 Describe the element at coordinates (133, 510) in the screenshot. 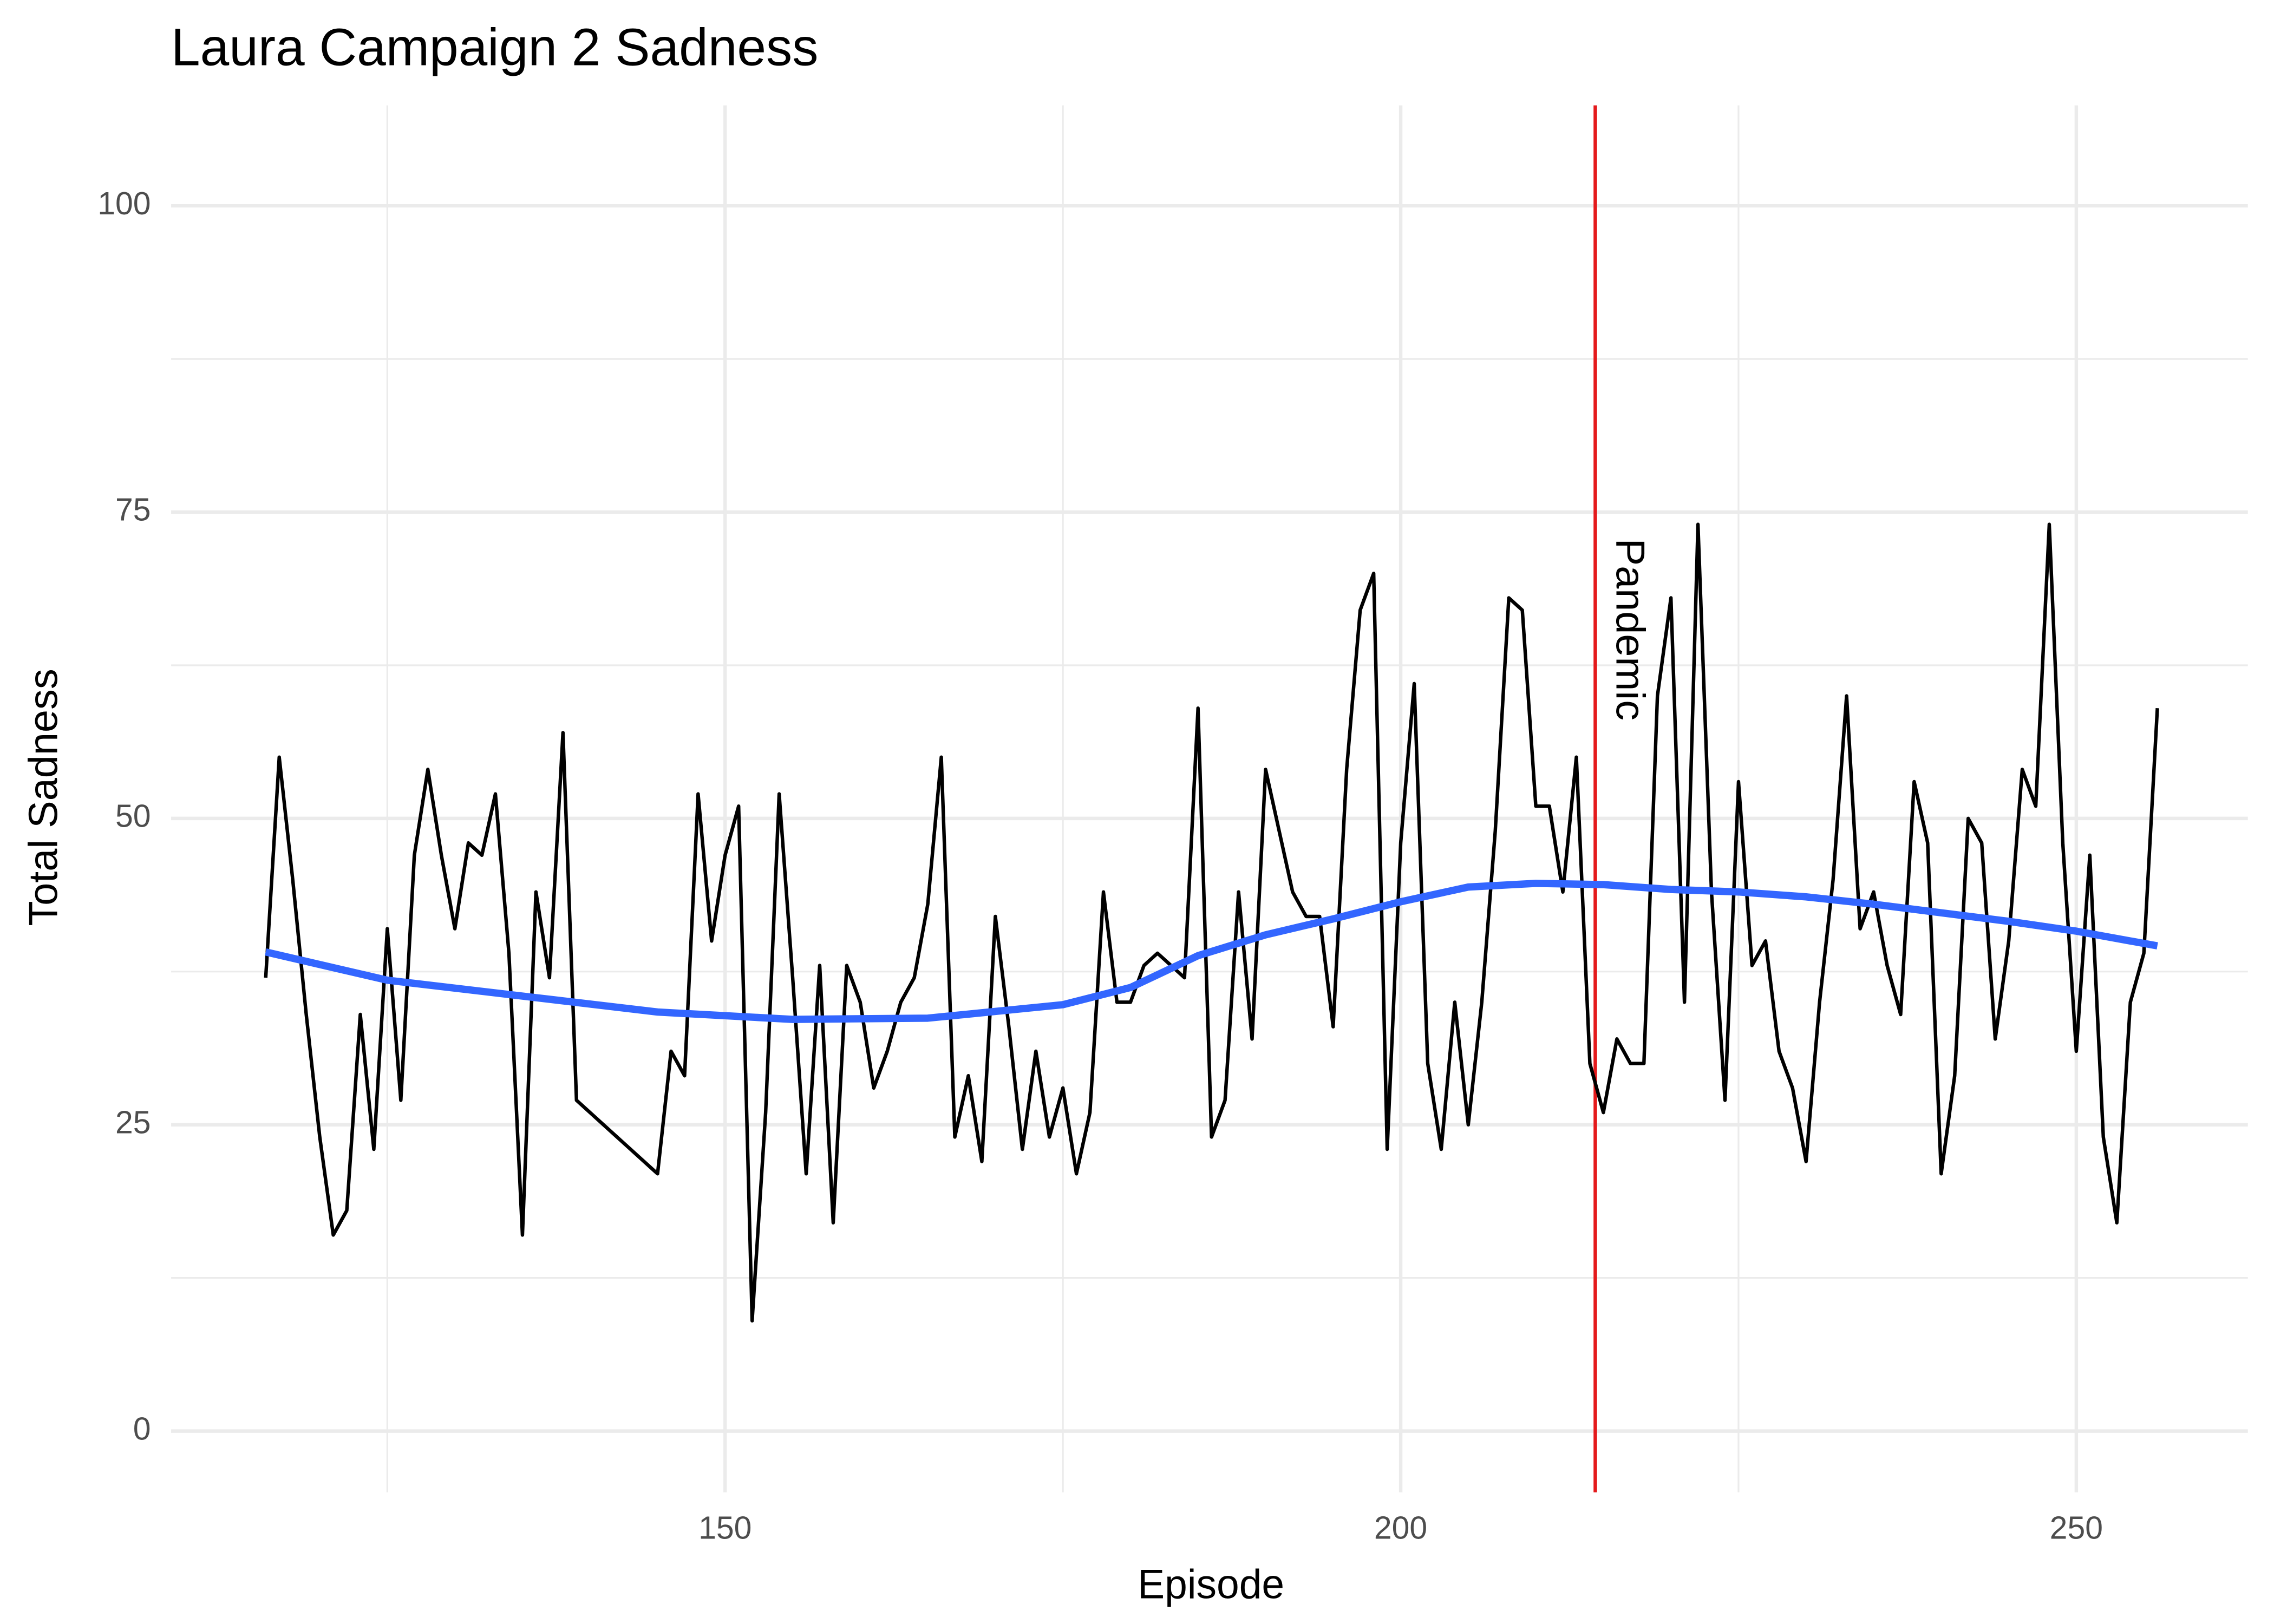

I see `y-tick-label: 75` at that location.